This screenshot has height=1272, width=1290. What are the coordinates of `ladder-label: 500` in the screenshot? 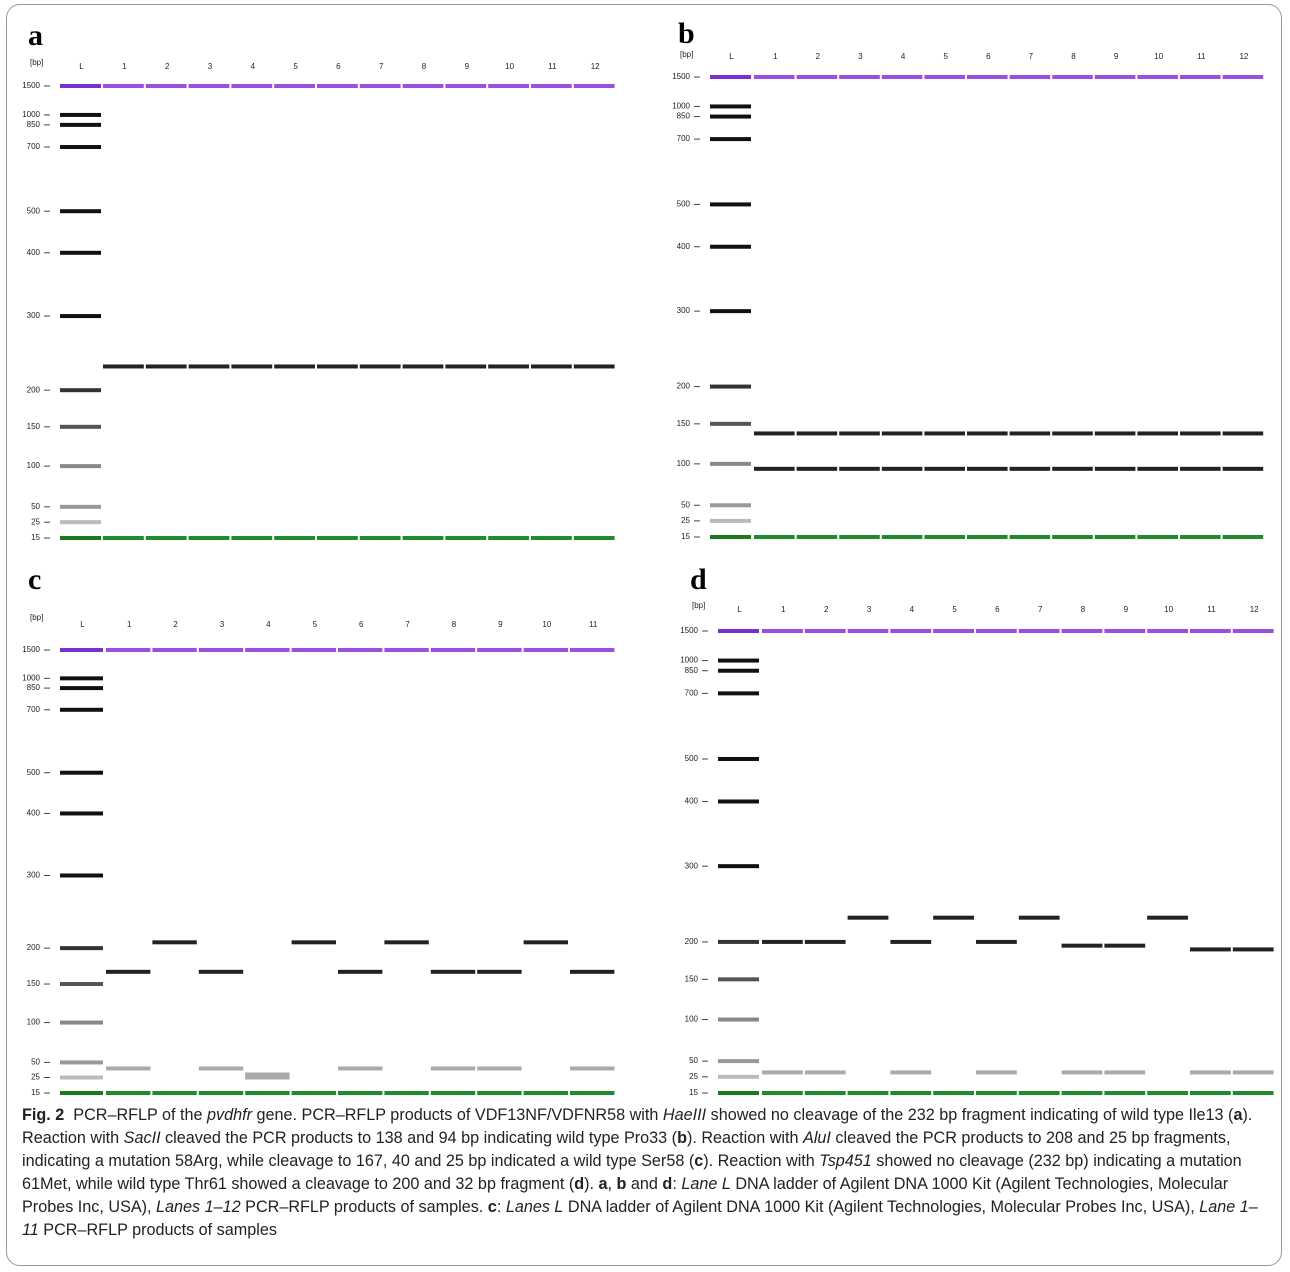 It's located at (692, 758).